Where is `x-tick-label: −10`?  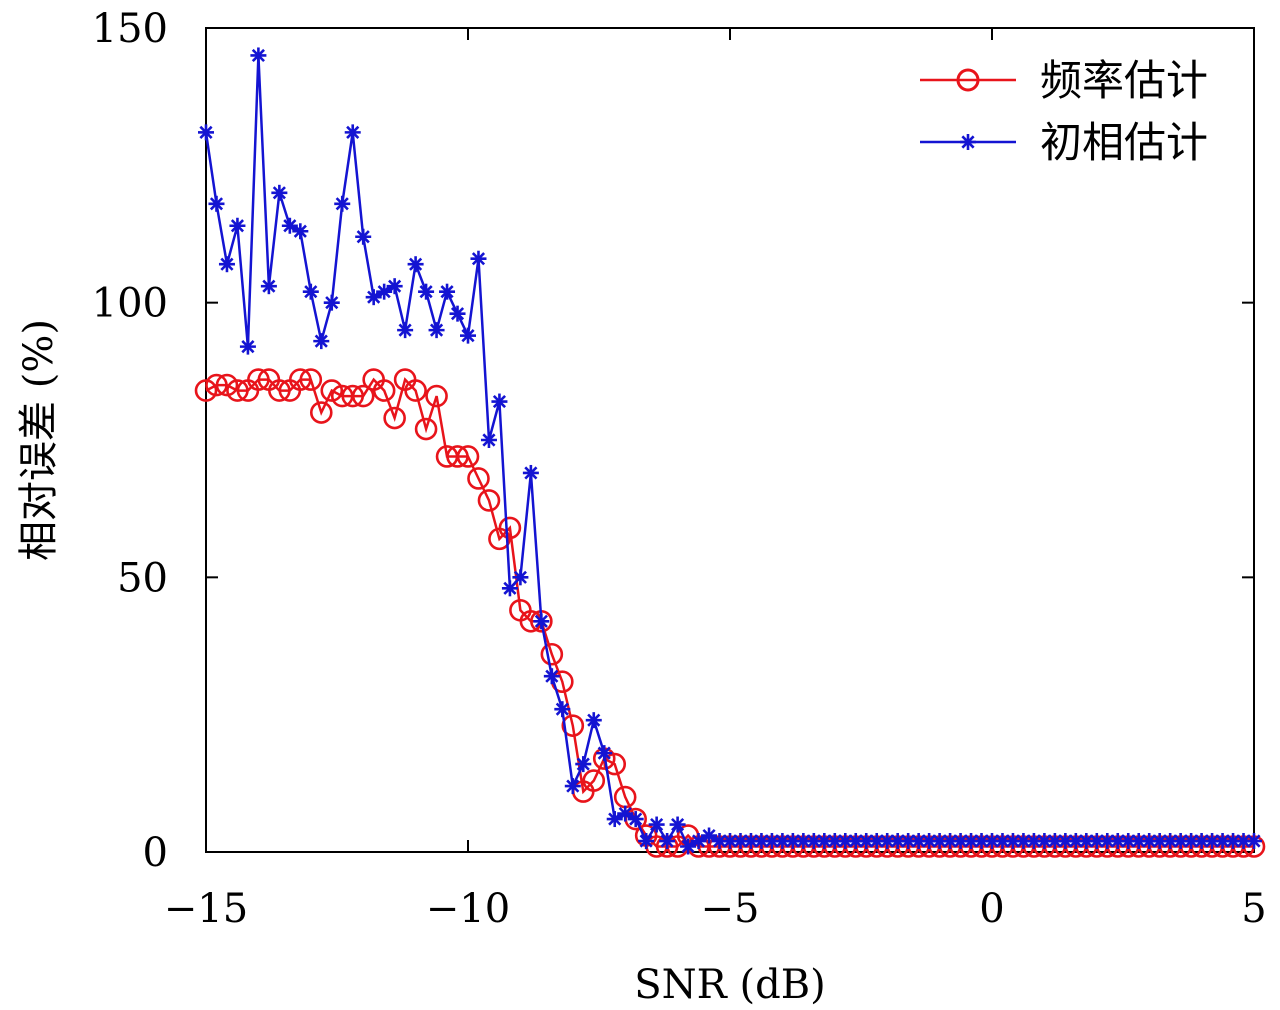 x-tick-label: −10 is located at coordinates (468, 909).